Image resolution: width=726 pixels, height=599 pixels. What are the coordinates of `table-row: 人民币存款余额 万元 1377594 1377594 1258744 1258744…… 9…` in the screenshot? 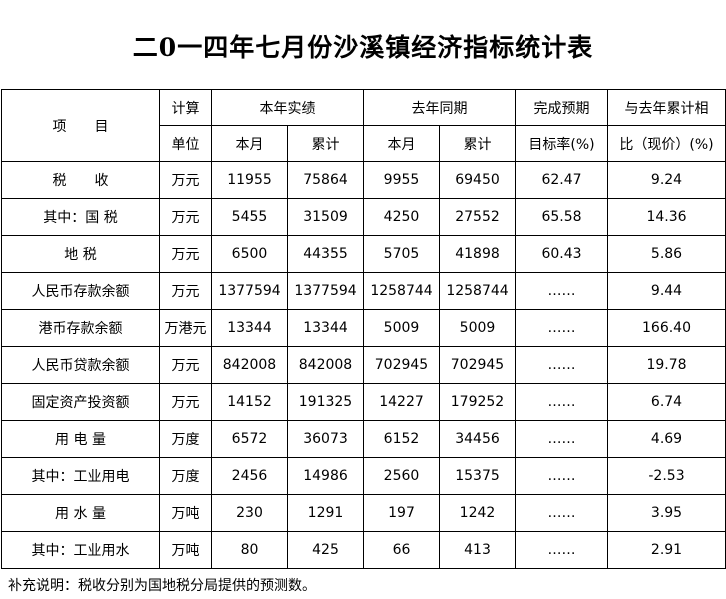 It's located at (363, 291).